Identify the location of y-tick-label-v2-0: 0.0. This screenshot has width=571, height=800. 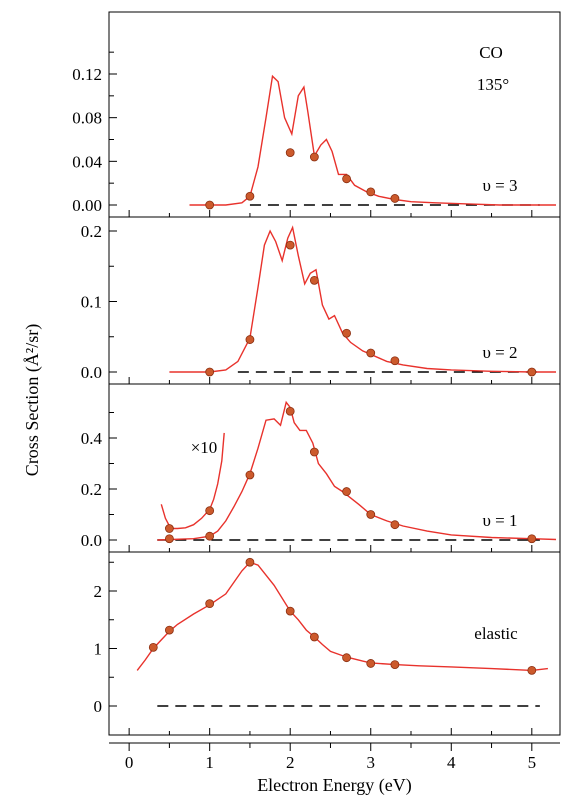
(91, 372).